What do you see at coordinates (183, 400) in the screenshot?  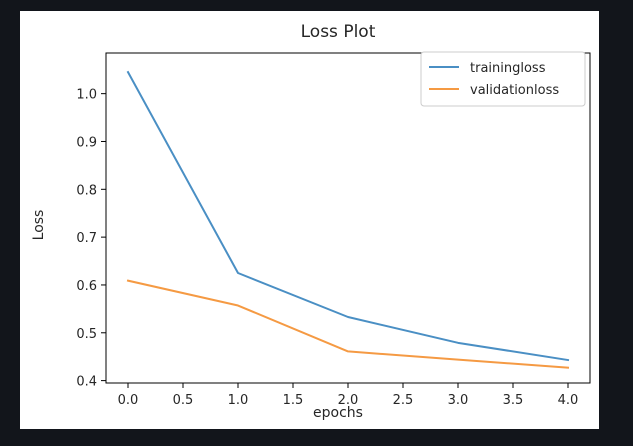 I see `x-tick-label: 0.5` at bounding box center [183, 400].